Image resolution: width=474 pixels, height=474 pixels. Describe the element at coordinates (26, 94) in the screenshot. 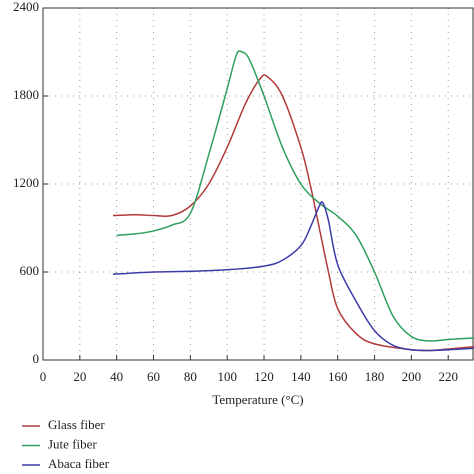

I see `y-tick-label: 1800` at that location.